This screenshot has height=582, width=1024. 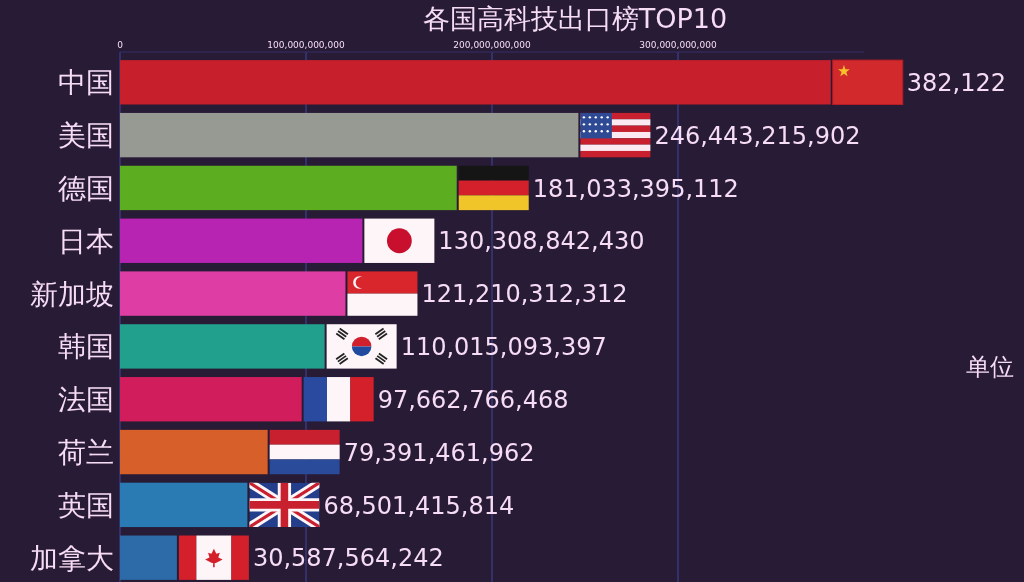 What do you see at coordinates (473, 399) in the screenshot?
I see `data-label: 97,662,766,468` at bounding box center [473, 399].